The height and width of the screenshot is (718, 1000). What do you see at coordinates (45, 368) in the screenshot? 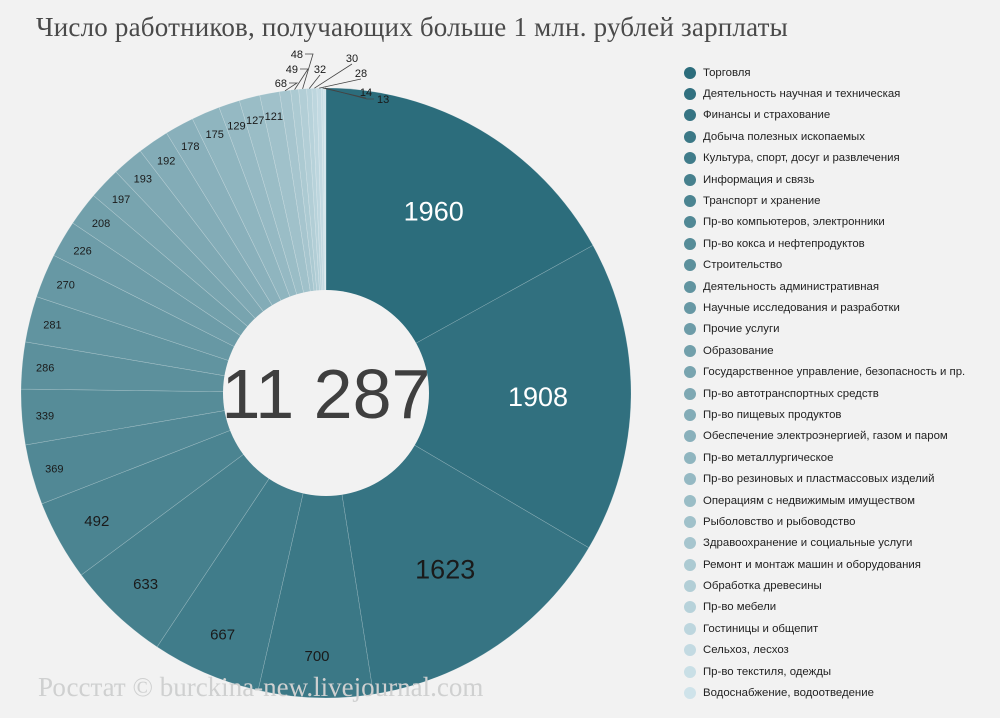
I see `slice-value-label: 286` at bounding box center [45, 368].